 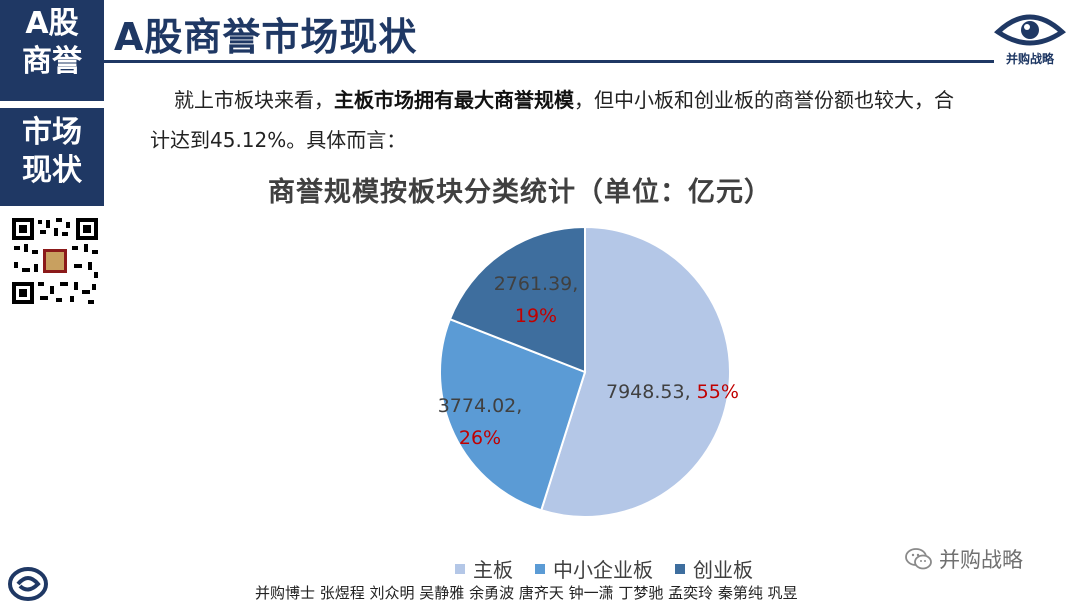 I want to click on intro-text: ，但中小板和创业板的商誉份额也较大，合, so click(x=764, y=100).